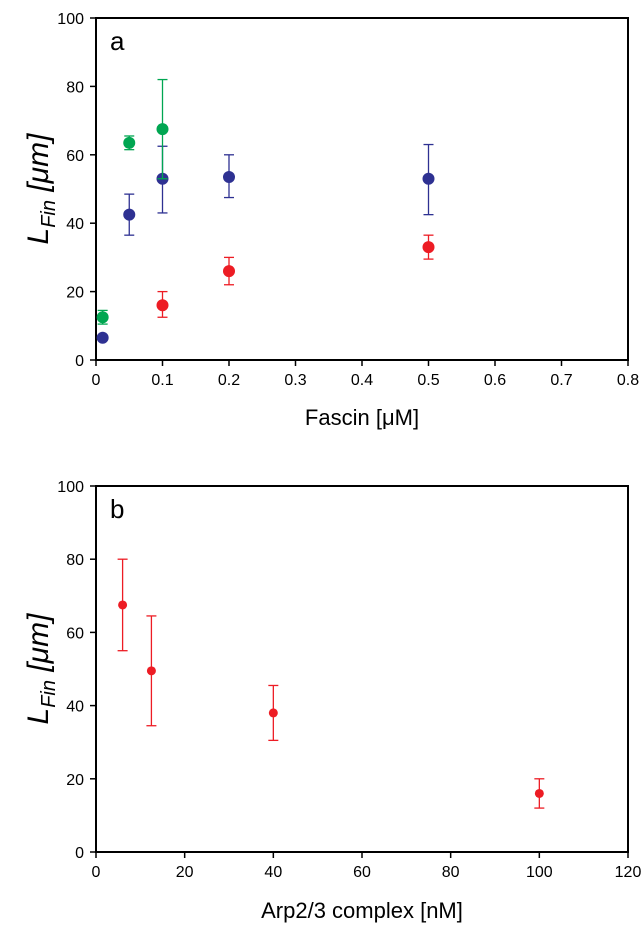 The image size is (641, 925). Describe the element at coordinates (362, 380) in the screenshot. I see `x-tick-label: 0.4` at that location.